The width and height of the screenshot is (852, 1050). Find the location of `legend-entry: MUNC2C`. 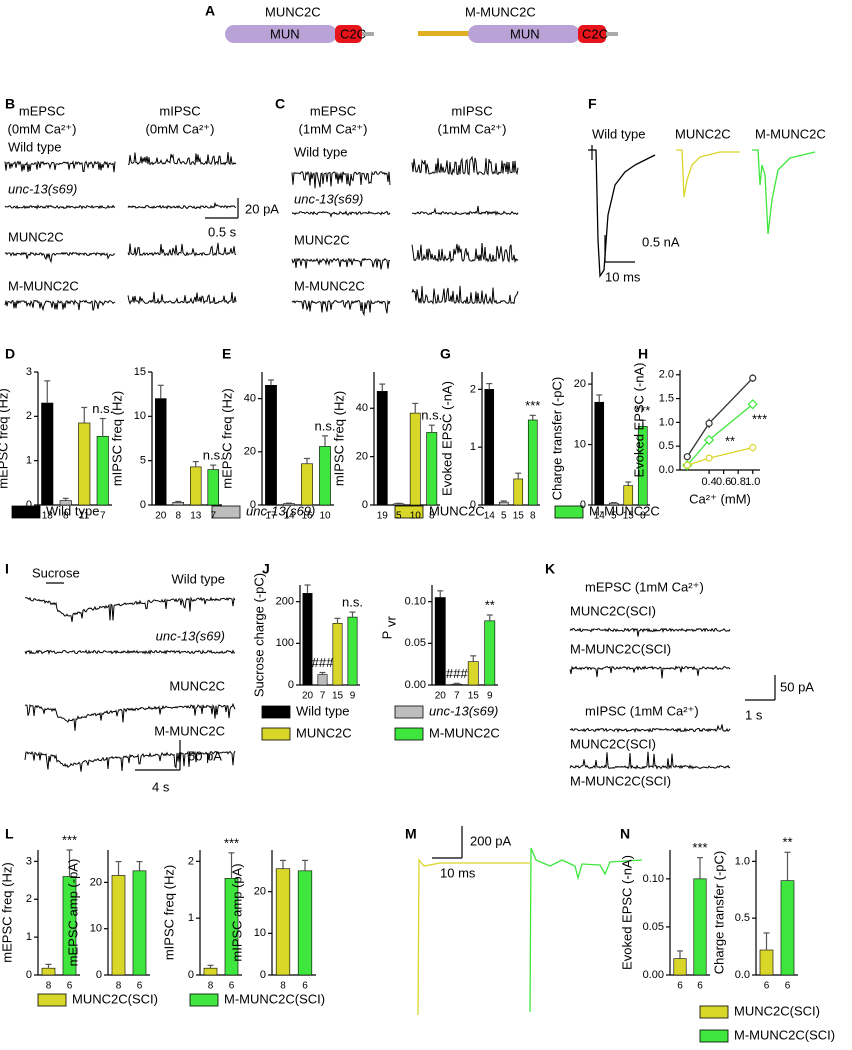

legend-entry: MUNC2C is located at coordinates (457, 510).